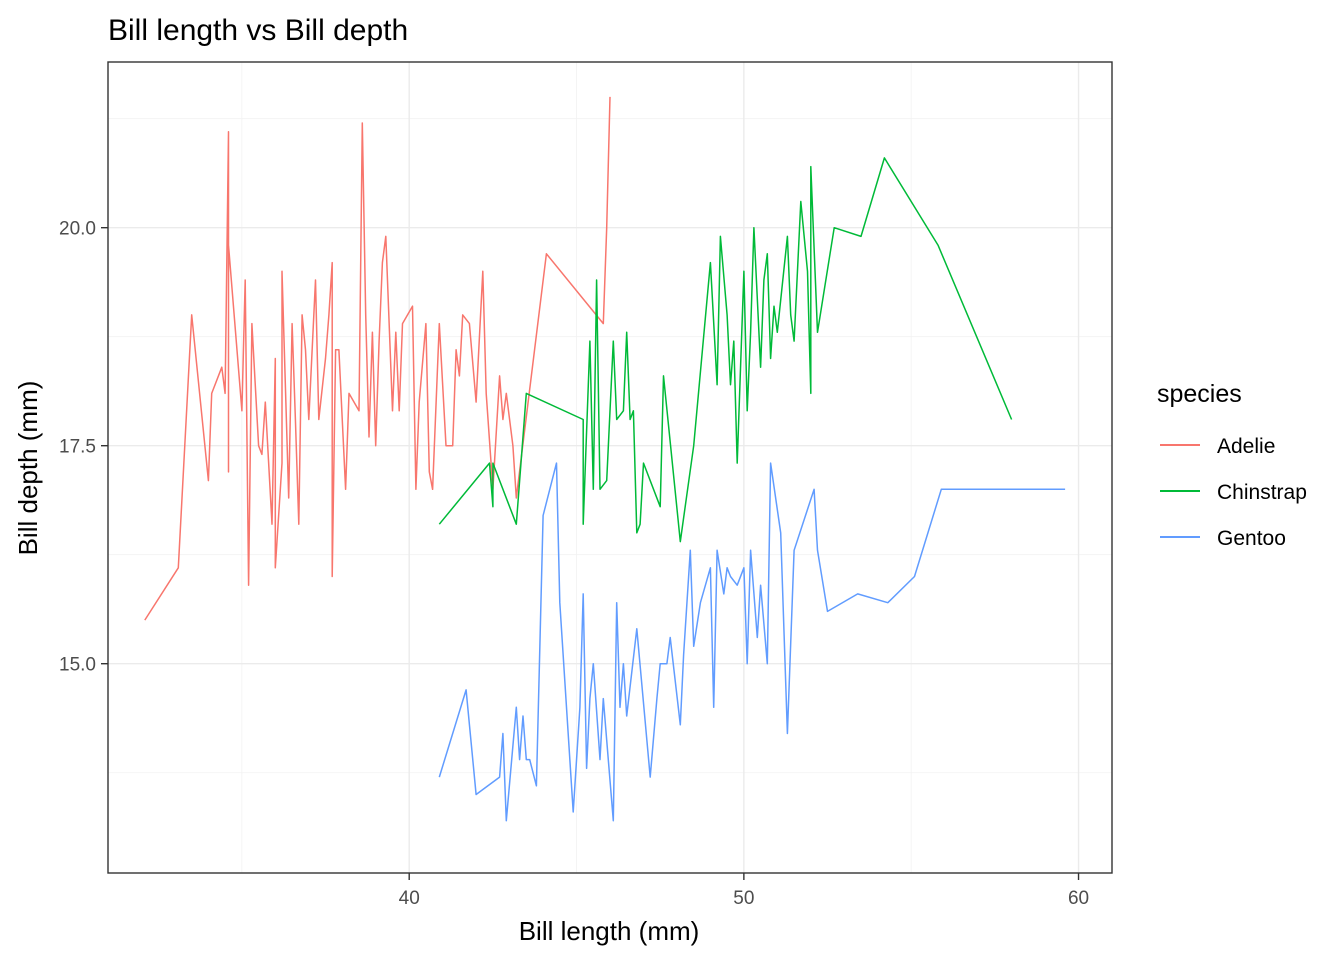  I want to click on legend-label-adelie: Adelie, so click(1246, 446).